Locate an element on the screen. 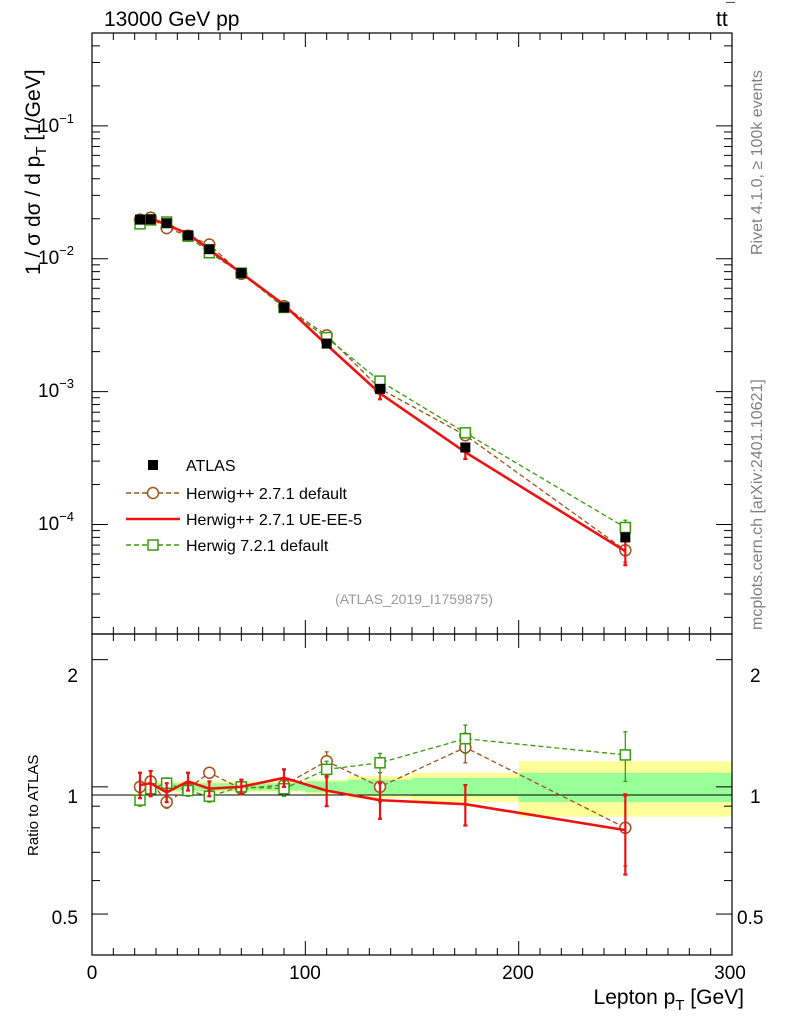  header-process-bar: ¯ is located at coordinates (730, 9).